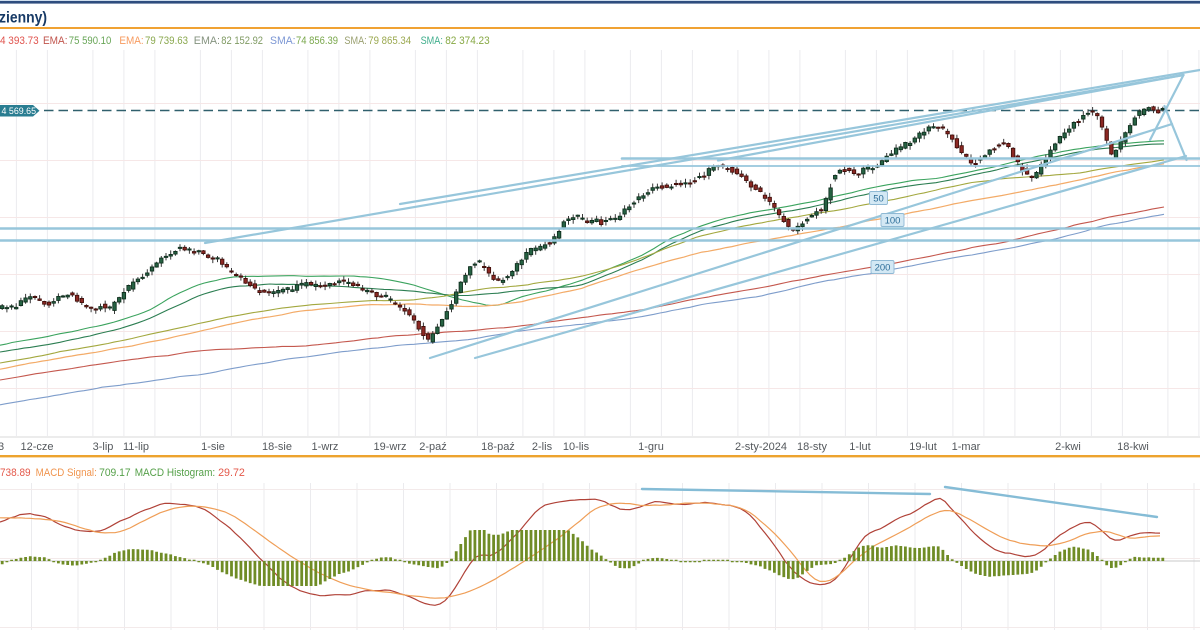  I want to click on svg-text: 11-lip, so click(136, 447).